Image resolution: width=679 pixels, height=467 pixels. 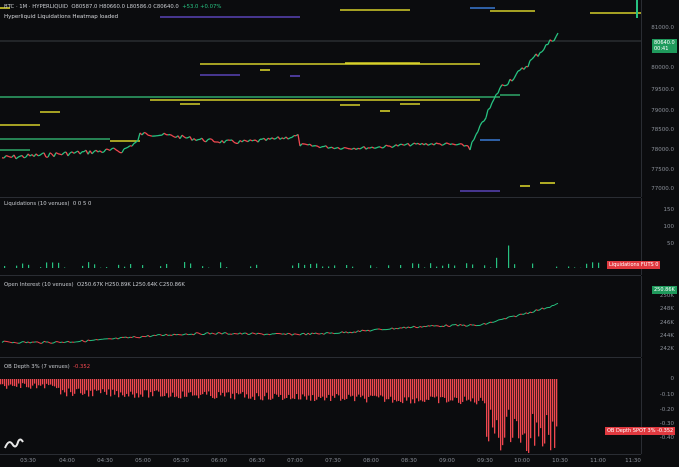 What do you see at coordinates (660, 236) in the screenshot?
I see `liquidations-axis: 150 100 50` at bounding box center [660, 236].